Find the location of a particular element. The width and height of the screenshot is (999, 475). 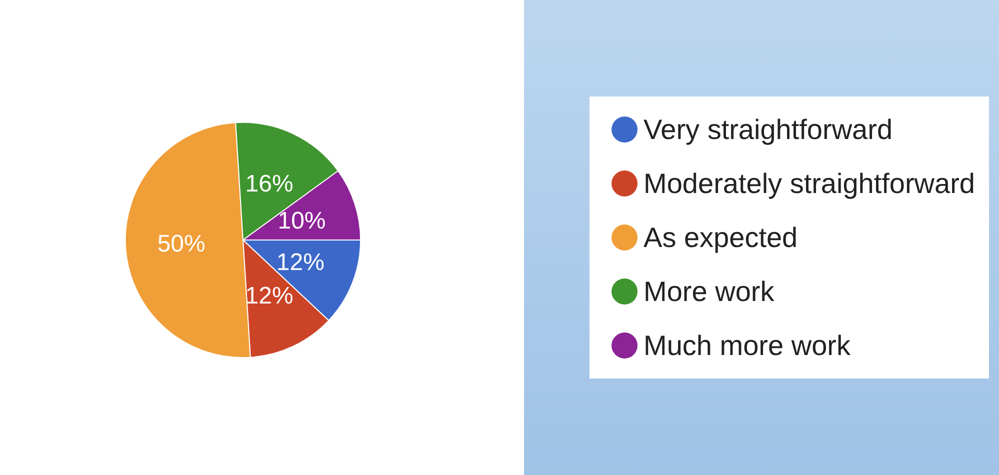

data-label: 16% is located at coordinates (269, 184).